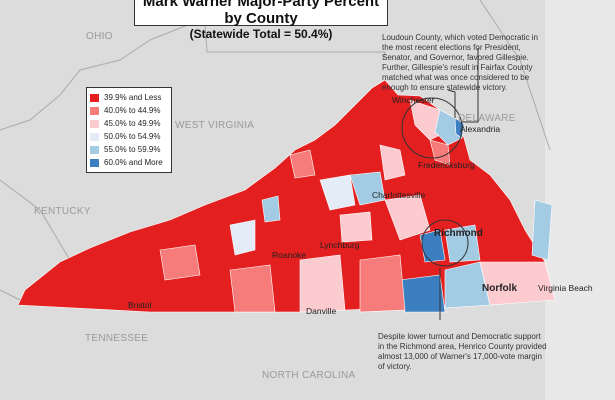  Describe the element at coordinates (399, 195) in the screenshot. I see `city-label: Charlottesville` at that location.